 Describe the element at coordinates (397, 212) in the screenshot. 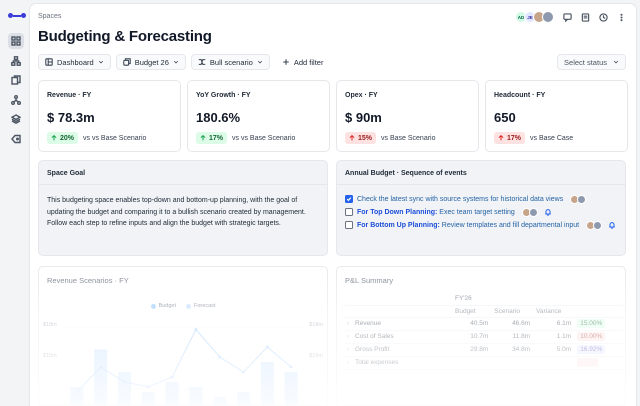

I see `event-bold: For Top Down Planning:` at that location.